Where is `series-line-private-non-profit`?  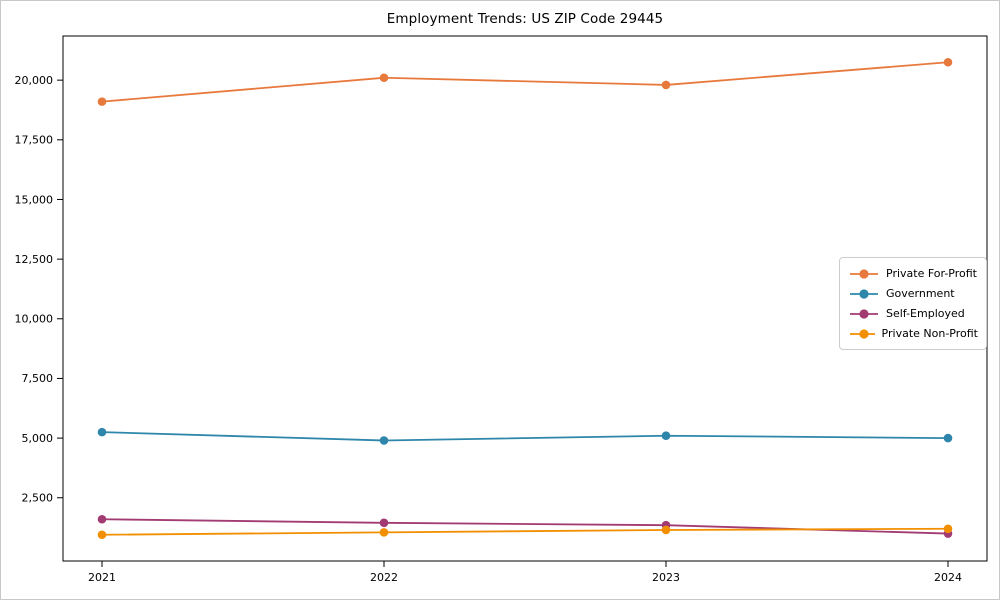
series-line-private-non-profit is located at coordinates (525, 531).